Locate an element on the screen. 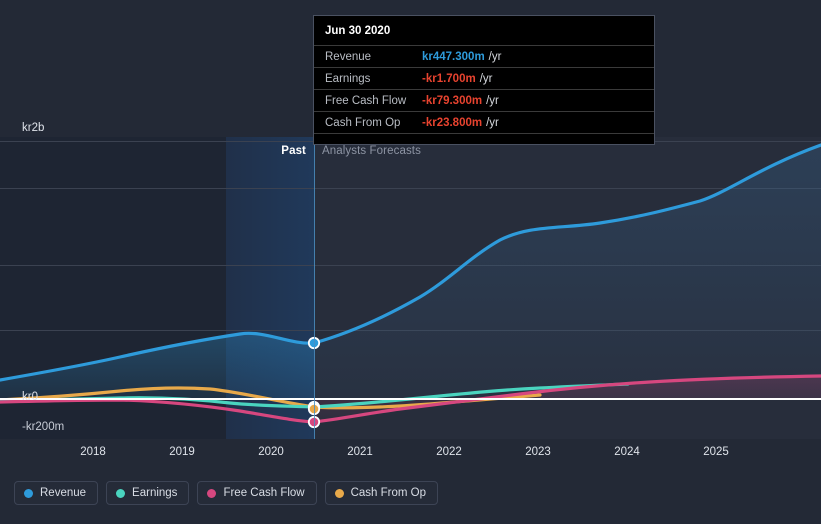 Image resolution: width=821 pixels, height=524 pixels. free-cash-flow-marker is located at coordinates (314, 422).